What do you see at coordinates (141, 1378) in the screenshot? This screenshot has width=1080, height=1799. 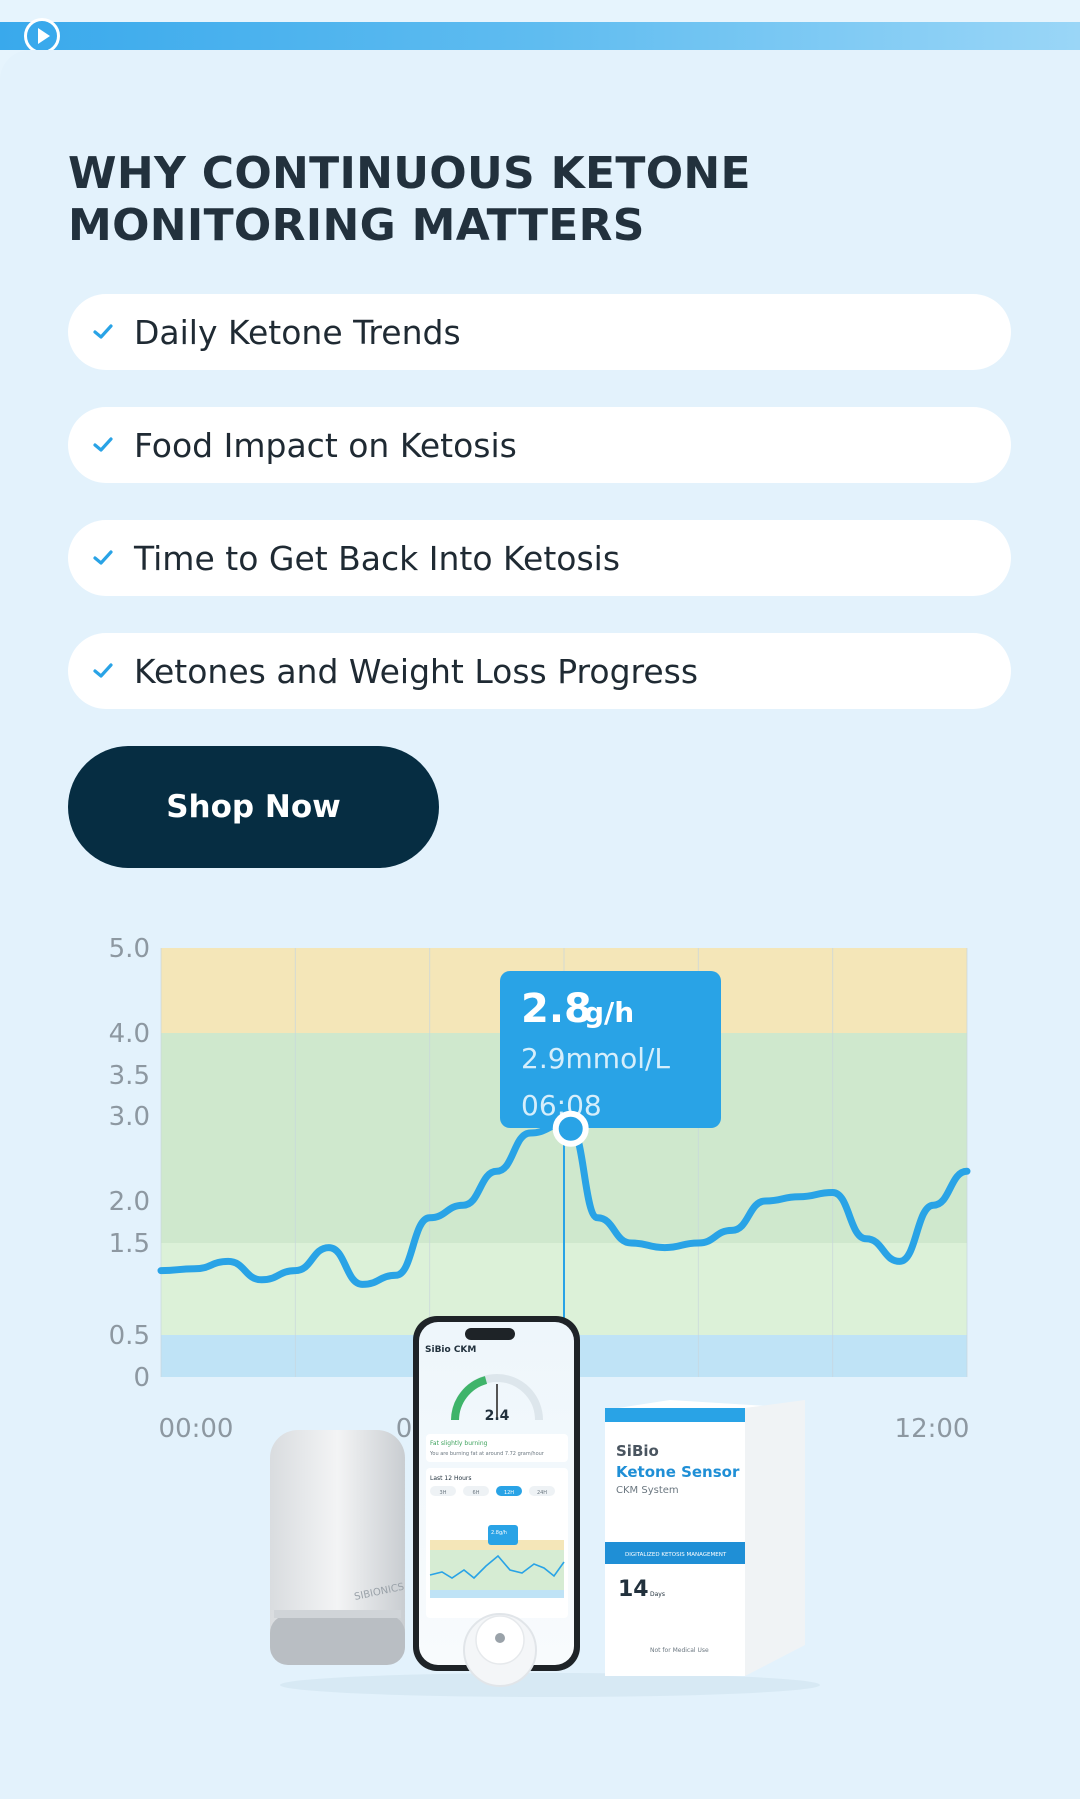 I see `y-tick-label: 0` at bounding box center [141, 1378].